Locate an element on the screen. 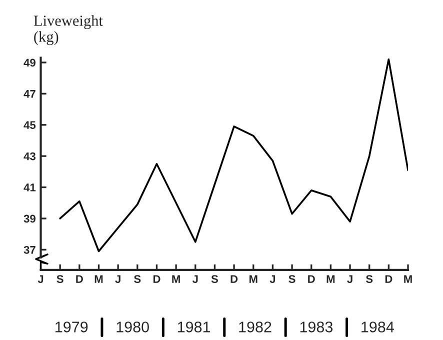  y-tick-label: 39 is located at coordinates (30, 218).